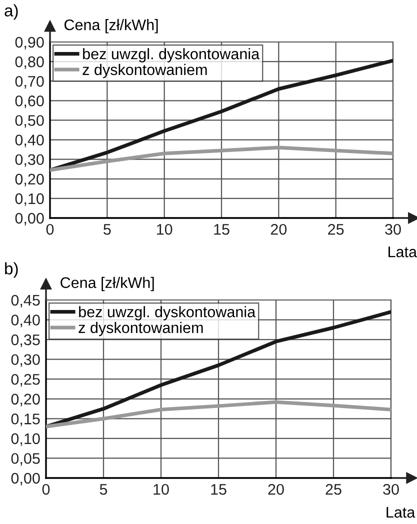  What do you see at coordinates (25, 301) in the screenshot?
I see `y-tick-label: 0,45` at bounding box center [25, 301].